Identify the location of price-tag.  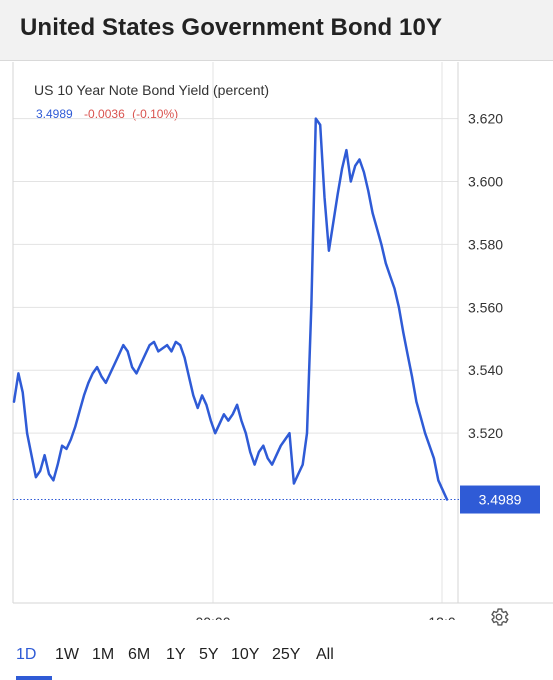
(500, 499).